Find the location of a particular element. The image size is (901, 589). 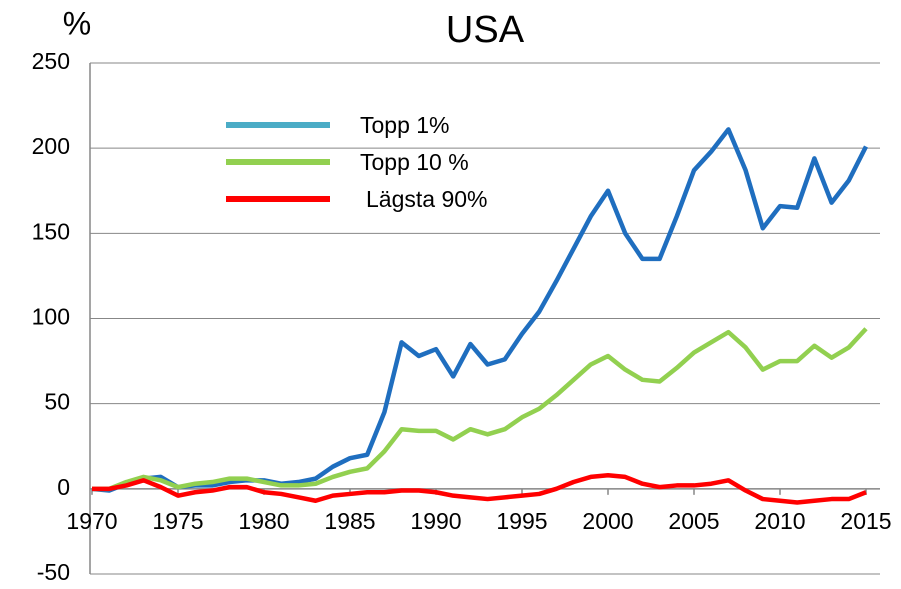

x-tick-label: 2005 is located at coordinates (693, 521).